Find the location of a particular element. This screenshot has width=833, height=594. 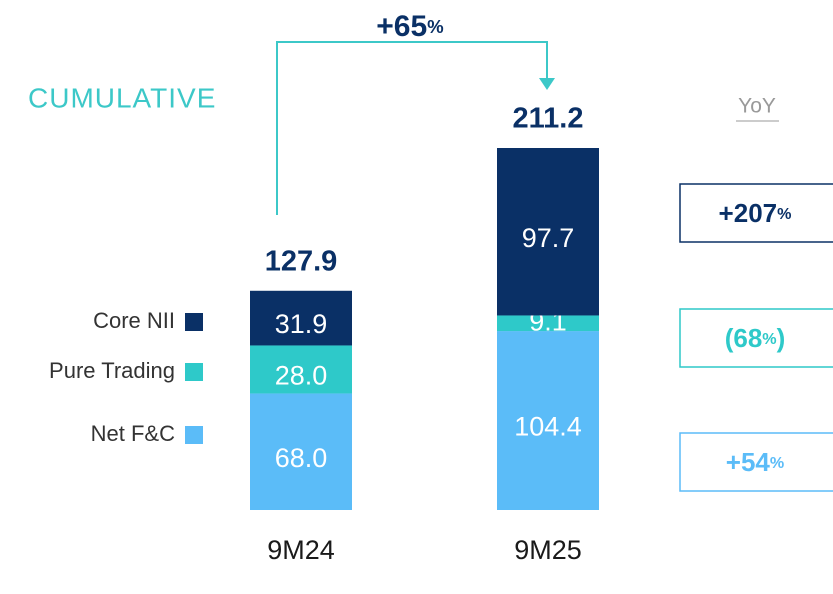

bar-total: 211.2 is located at coordinates (548, 119).